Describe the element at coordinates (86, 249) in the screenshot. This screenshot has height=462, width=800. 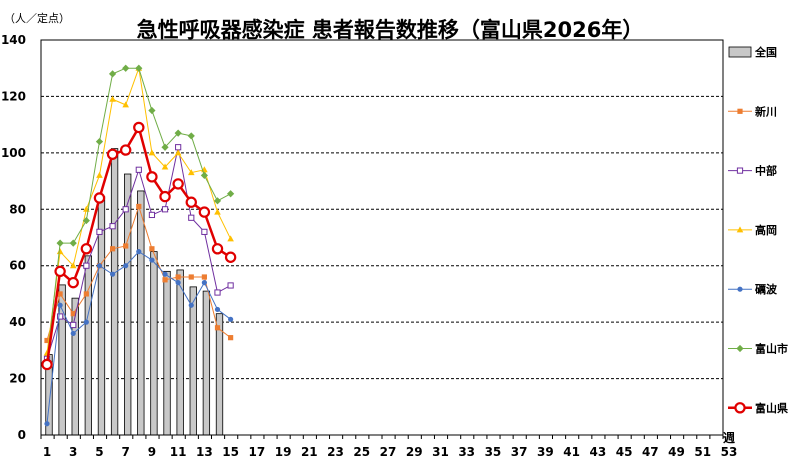
I see `point-富山県-week-4` at that location.